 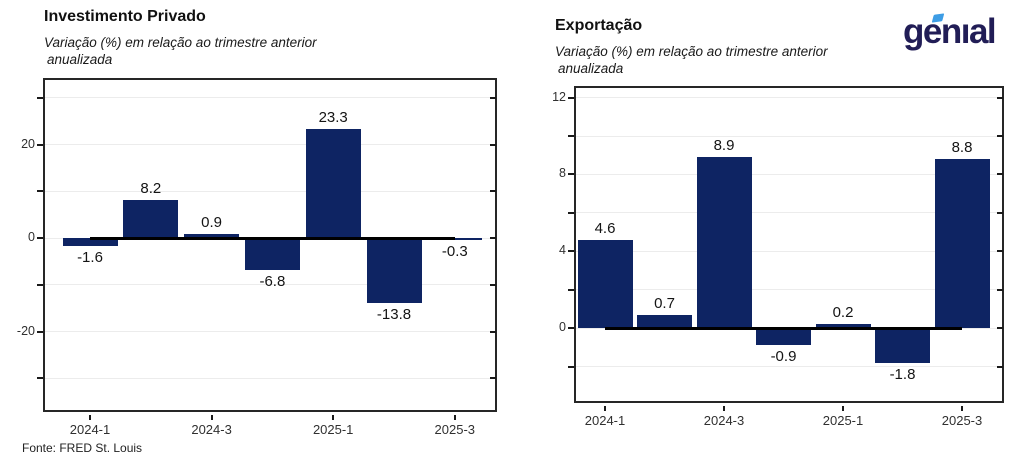 What do you see at coordinates (724, 146) in the screenshot?
I see `bar-value-label: 8.9` at bounding box center [724, 146].